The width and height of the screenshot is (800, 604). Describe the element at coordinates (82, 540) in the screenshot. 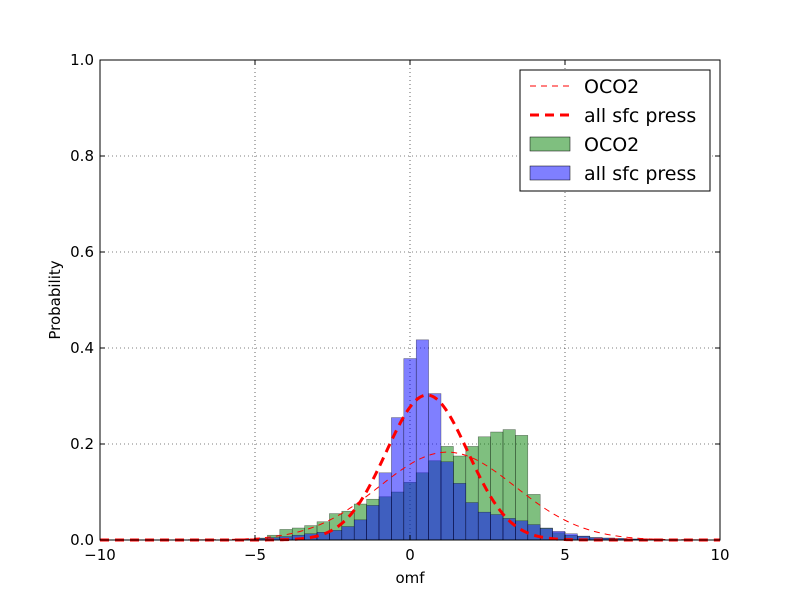

I see `y-tick-label: 0.0` at that location.